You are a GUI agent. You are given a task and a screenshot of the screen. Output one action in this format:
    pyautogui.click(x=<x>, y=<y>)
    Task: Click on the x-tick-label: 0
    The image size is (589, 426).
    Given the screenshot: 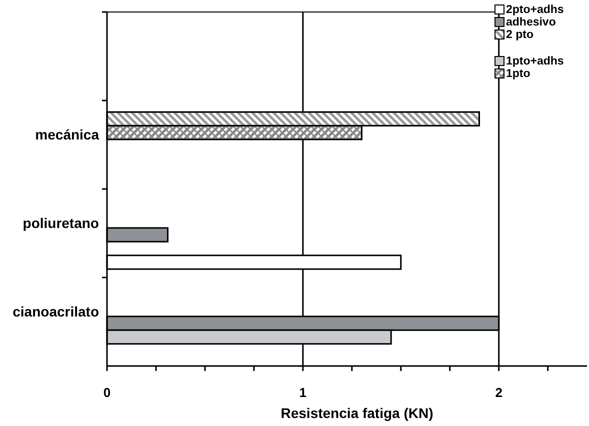 What is the action you would take?
    pyautogui.click(x=107, y=392)
    